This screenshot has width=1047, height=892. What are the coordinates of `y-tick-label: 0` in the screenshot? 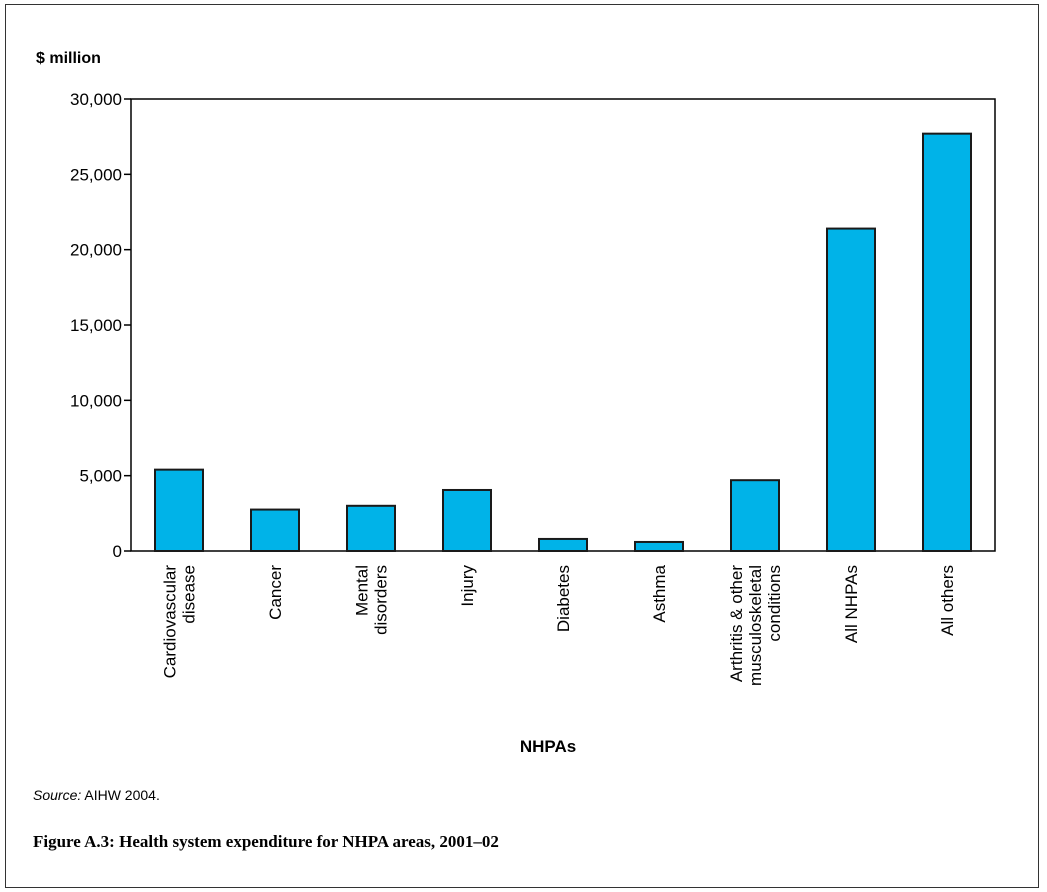 It's located at (117, 551).